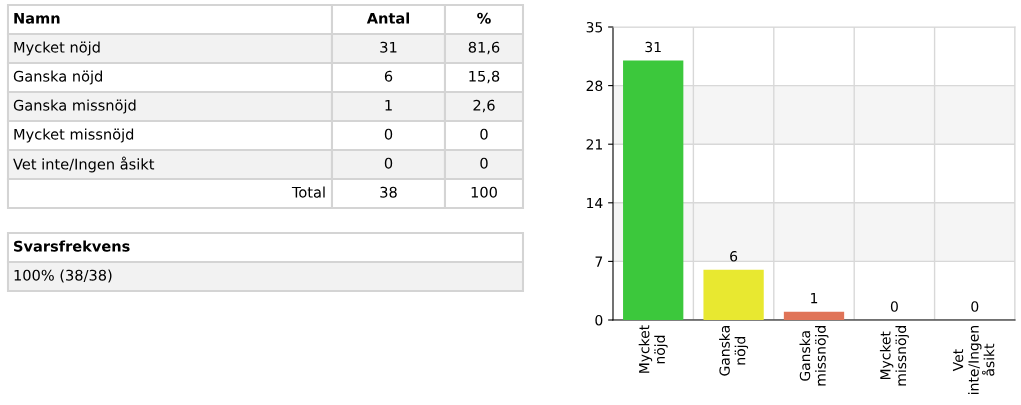  What do you see at coordinates (308, 192) in the screenshot?
I see `text: Total` at bounding box center [308, 192].